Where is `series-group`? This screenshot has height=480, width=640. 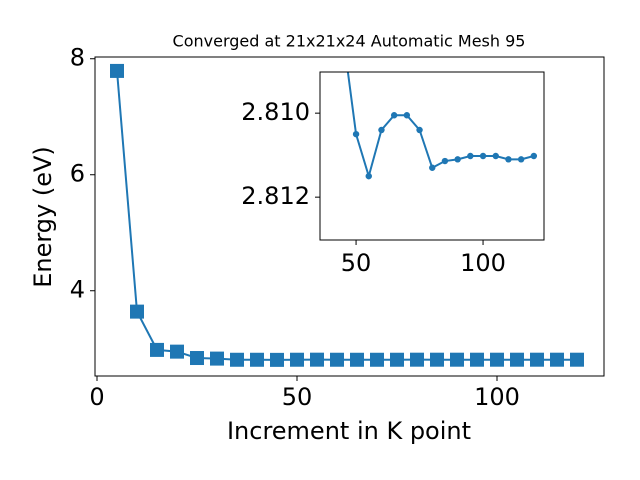
series-group is located at coordinates (442, 126).